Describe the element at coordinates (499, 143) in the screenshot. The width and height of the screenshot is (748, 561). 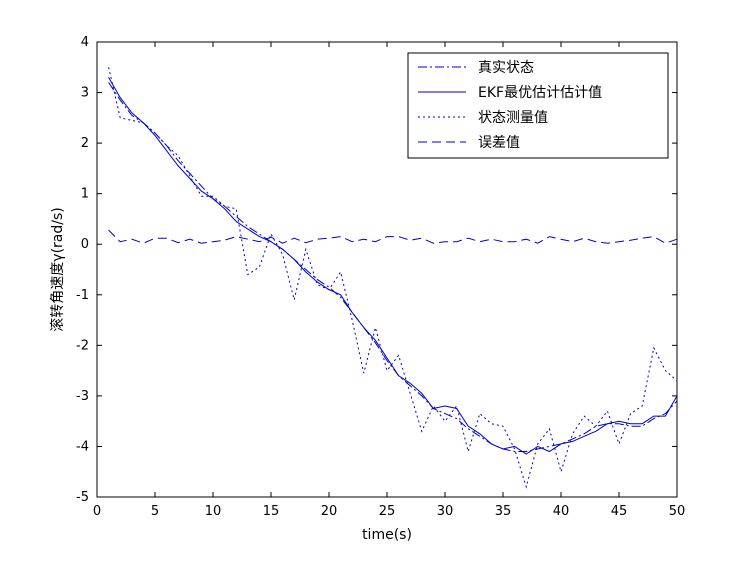
I see `legend-label-error: 误差值` at that location.